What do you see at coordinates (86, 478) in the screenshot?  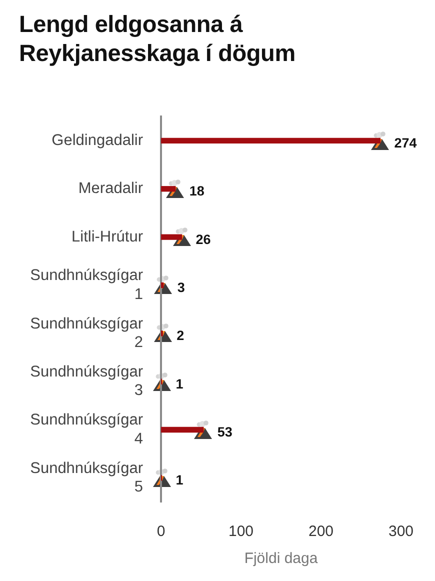 I see `y-tick-label: Sundhnúksgígar 5` at bounding box center [86, 478].